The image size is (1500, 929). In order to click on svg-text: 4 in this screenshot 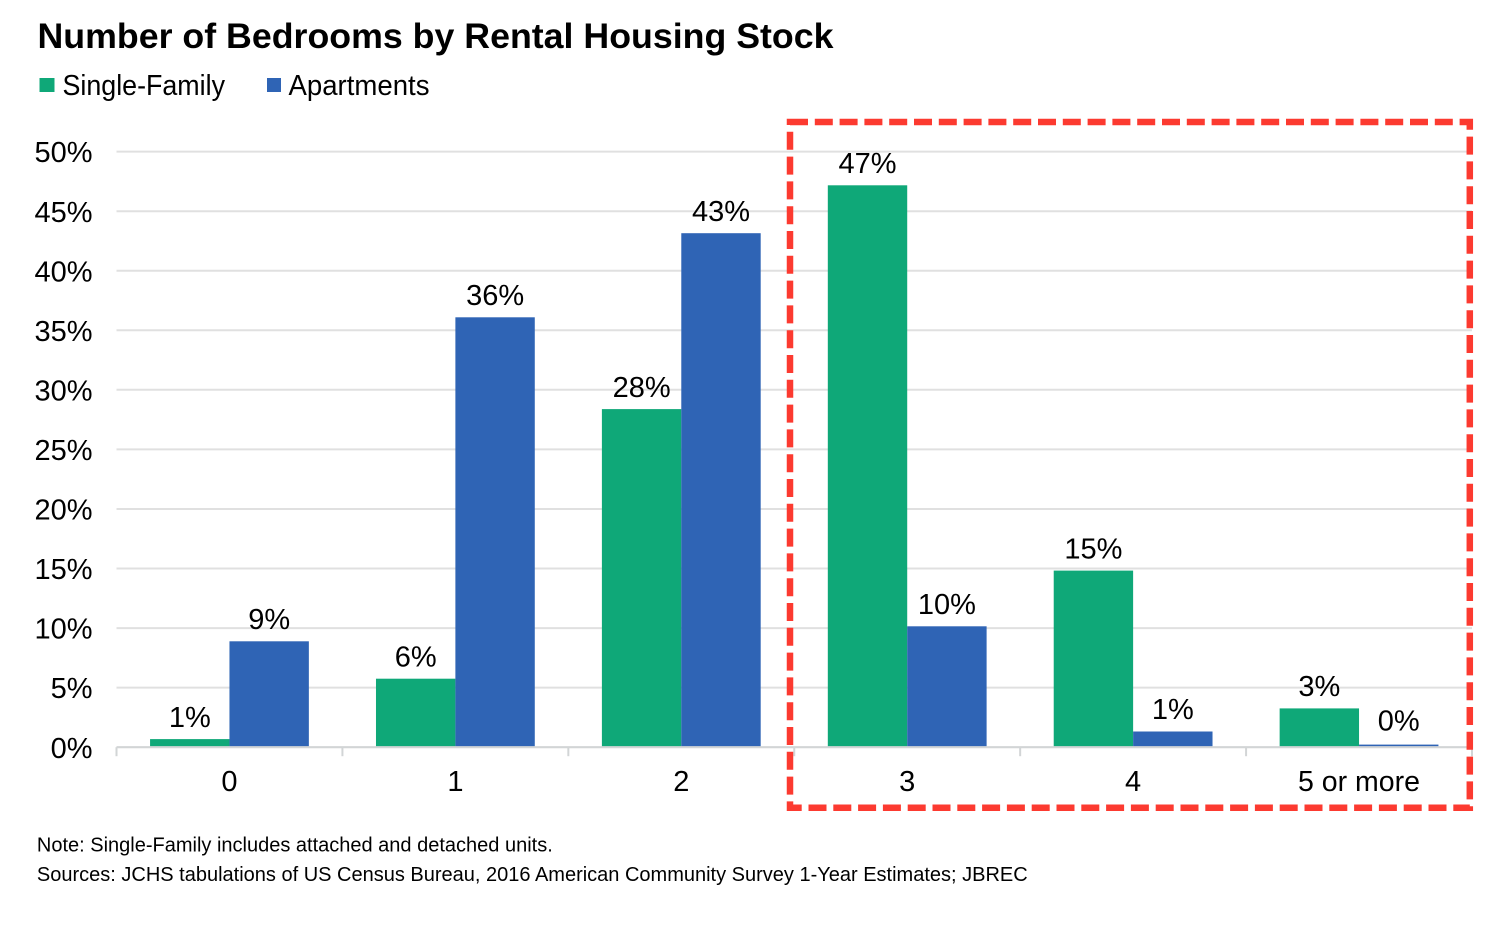, I will do `click(1133, 782)`.